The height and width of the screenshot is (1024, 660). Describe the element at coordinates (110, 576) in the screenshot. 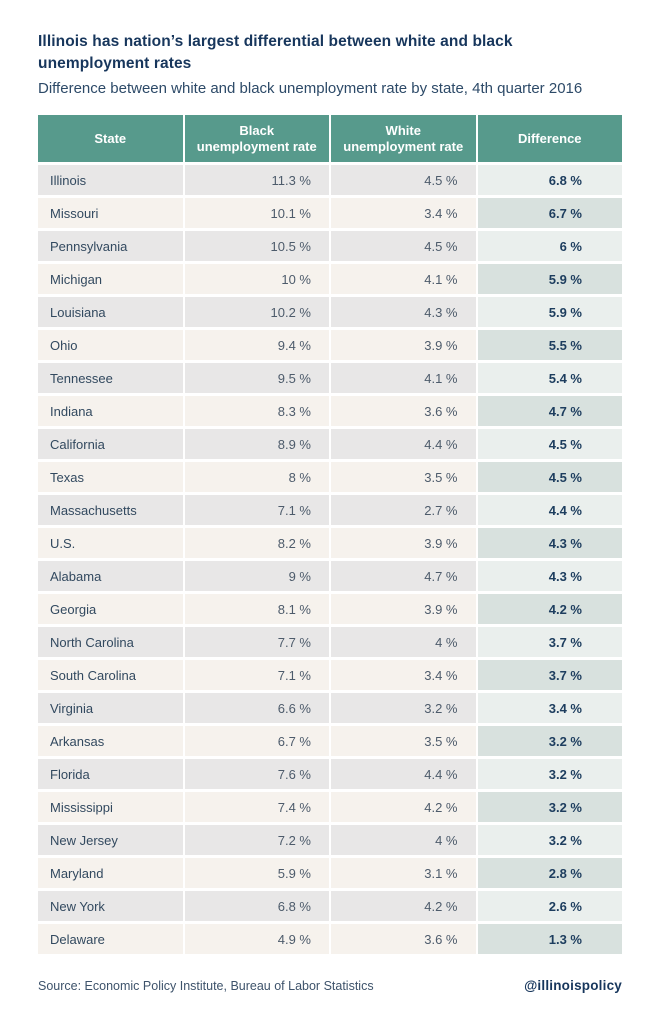

I see `state-cell: Alabama` at that location.